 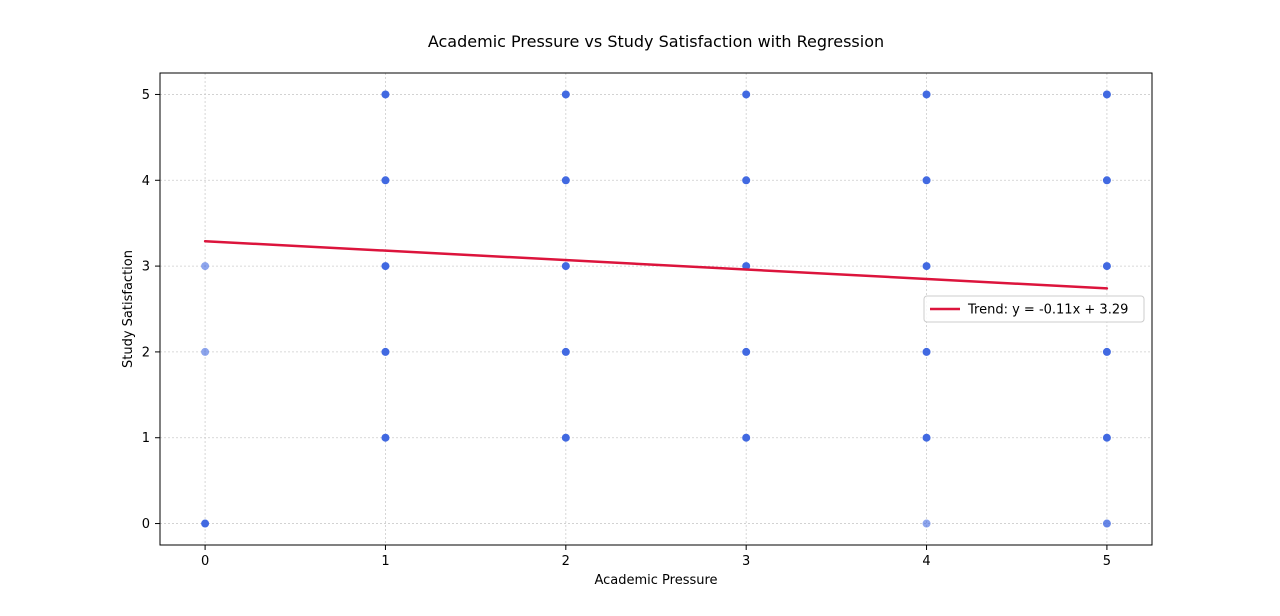 What do you see at coordinates (656, 557) in the screenshot?
I see `x-axis-ticks: 0 1 2 3 4 5` at bounding box center [656, 557].